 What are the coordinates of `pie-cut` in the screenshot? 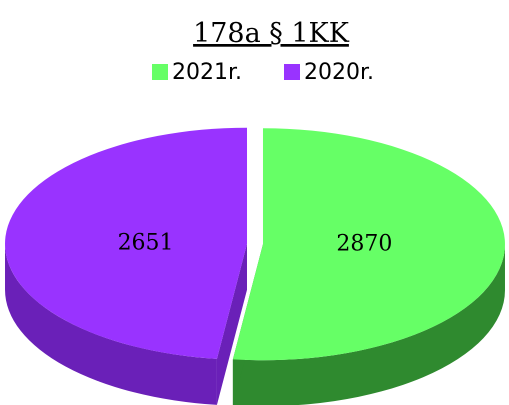 It's located at (232, 324).